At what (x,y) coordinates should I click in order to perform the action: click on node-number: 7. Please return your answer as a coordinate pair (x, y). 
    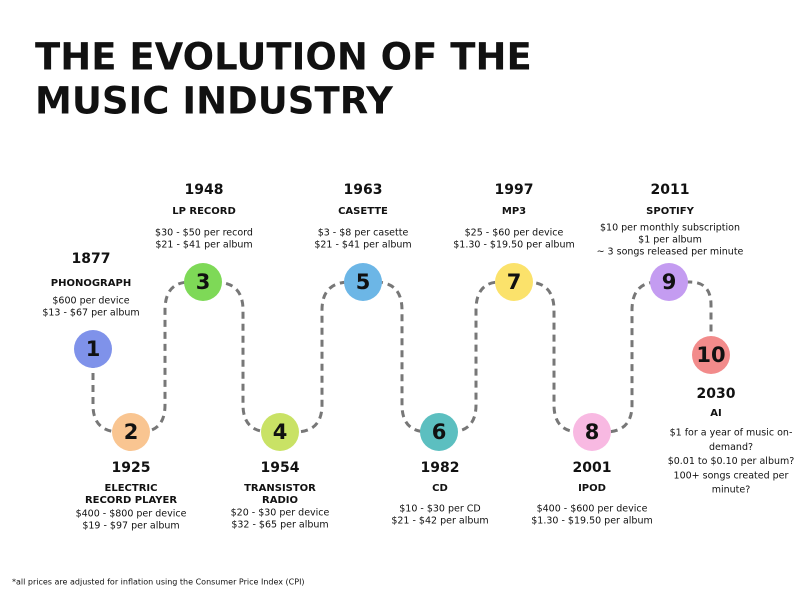
    Looking at the image, I should click on (514, 282).